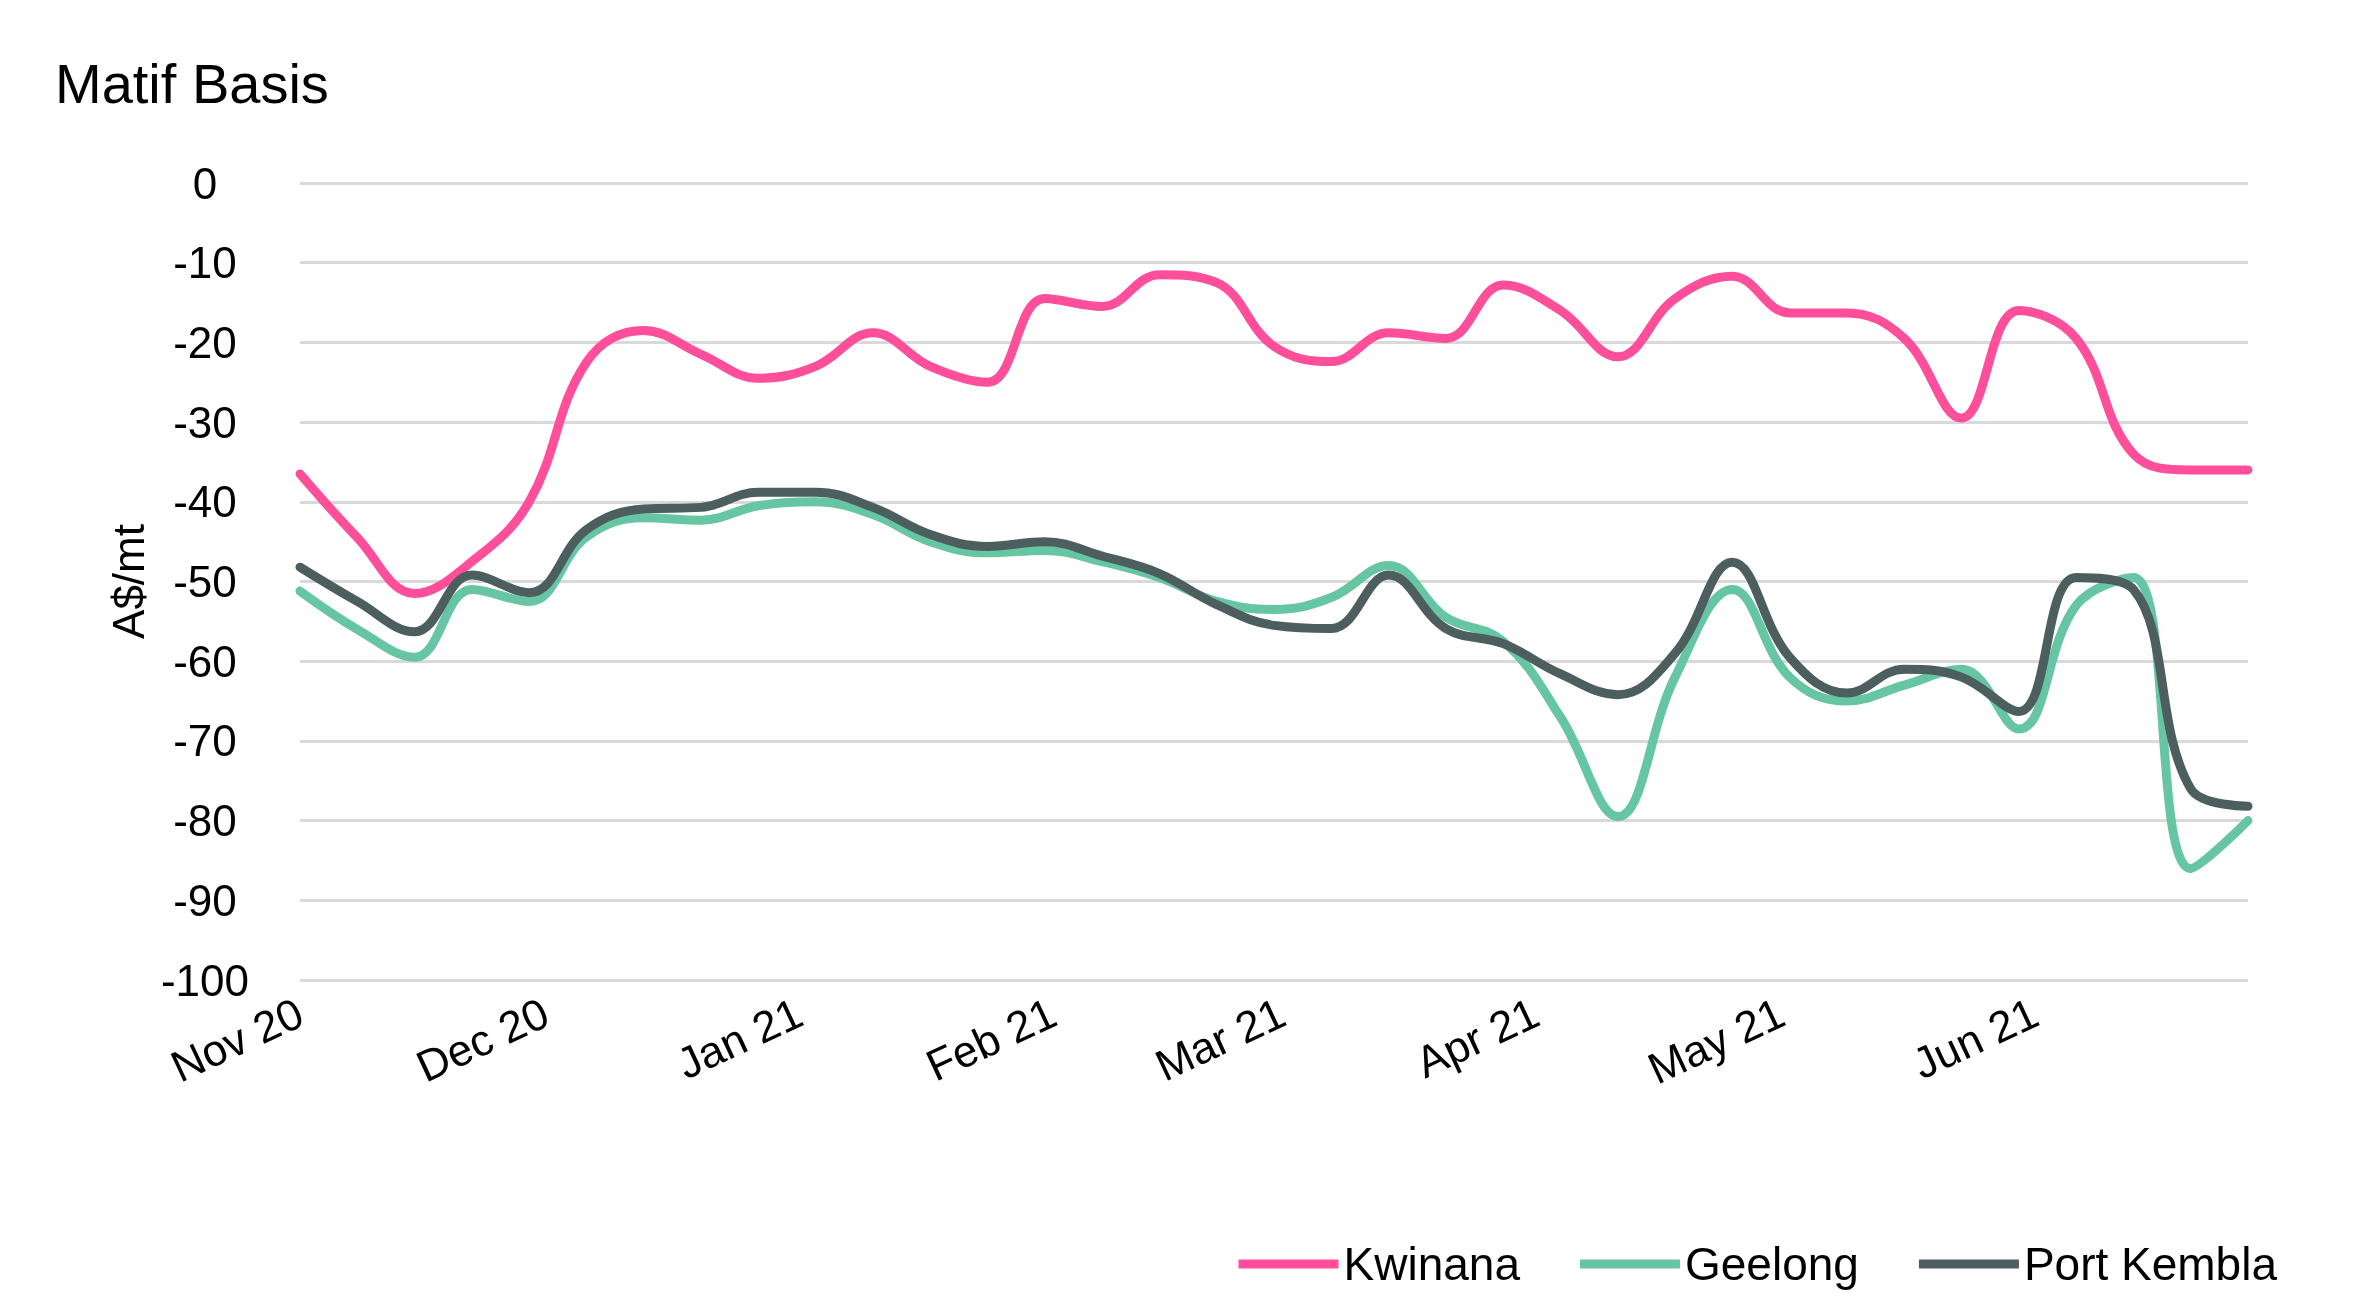 Image resolution: width=2362 pixels, height=1302 pixels. I want to click on x-tick-label: Jun 21, so click(1975, 1038).